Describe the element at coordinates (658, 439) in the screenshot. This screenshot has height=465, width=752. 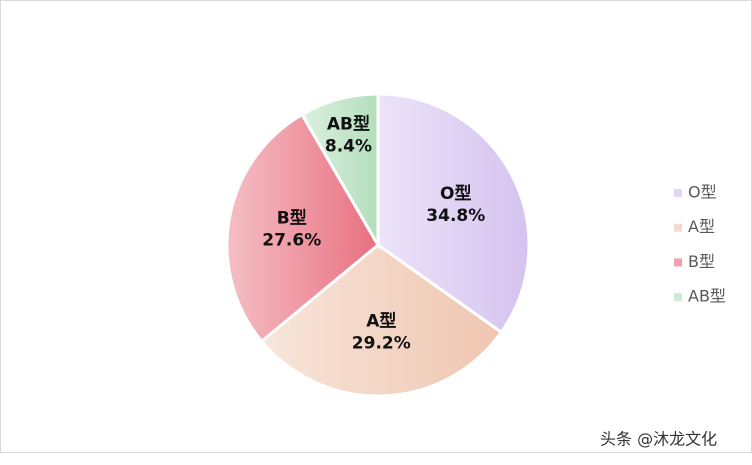
I see `watermark: 头条 @沐龙文化` at that location.